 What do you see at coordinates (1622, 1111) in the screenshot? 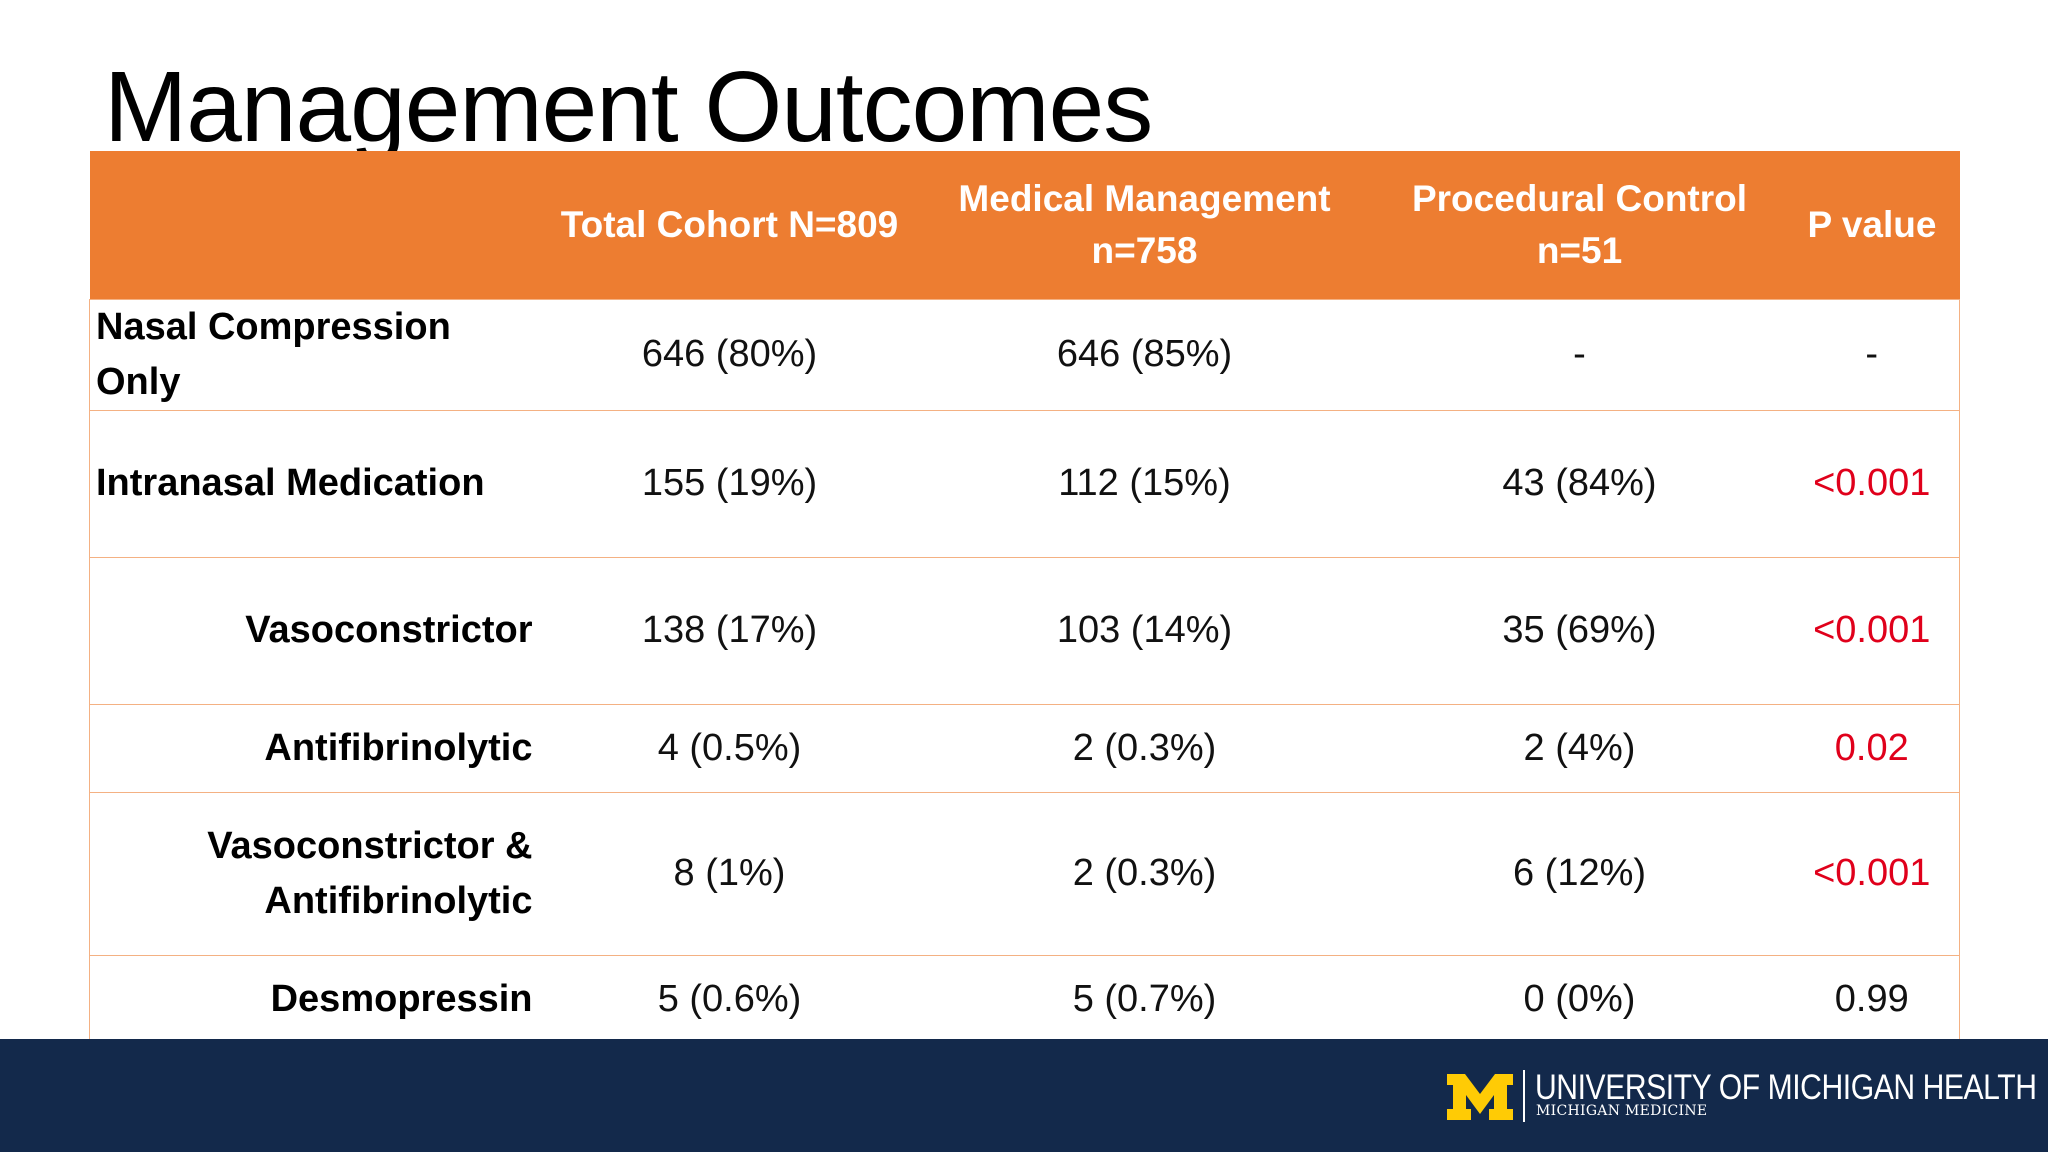
I see `logo-subtitle: MICHIGAN MEDICINE` at bounding box center [1622, 1111].